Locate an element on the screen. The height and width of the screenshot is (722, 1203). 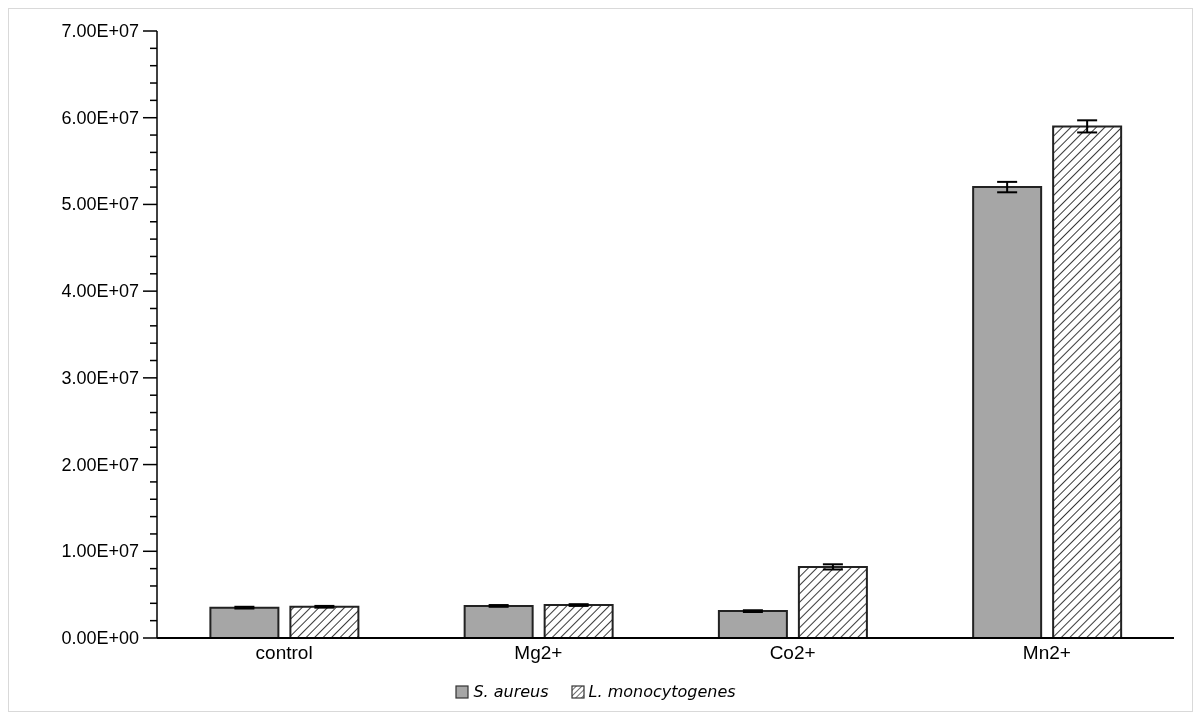
x-tick-label: Co2+ is located at coordinates (792, 653).